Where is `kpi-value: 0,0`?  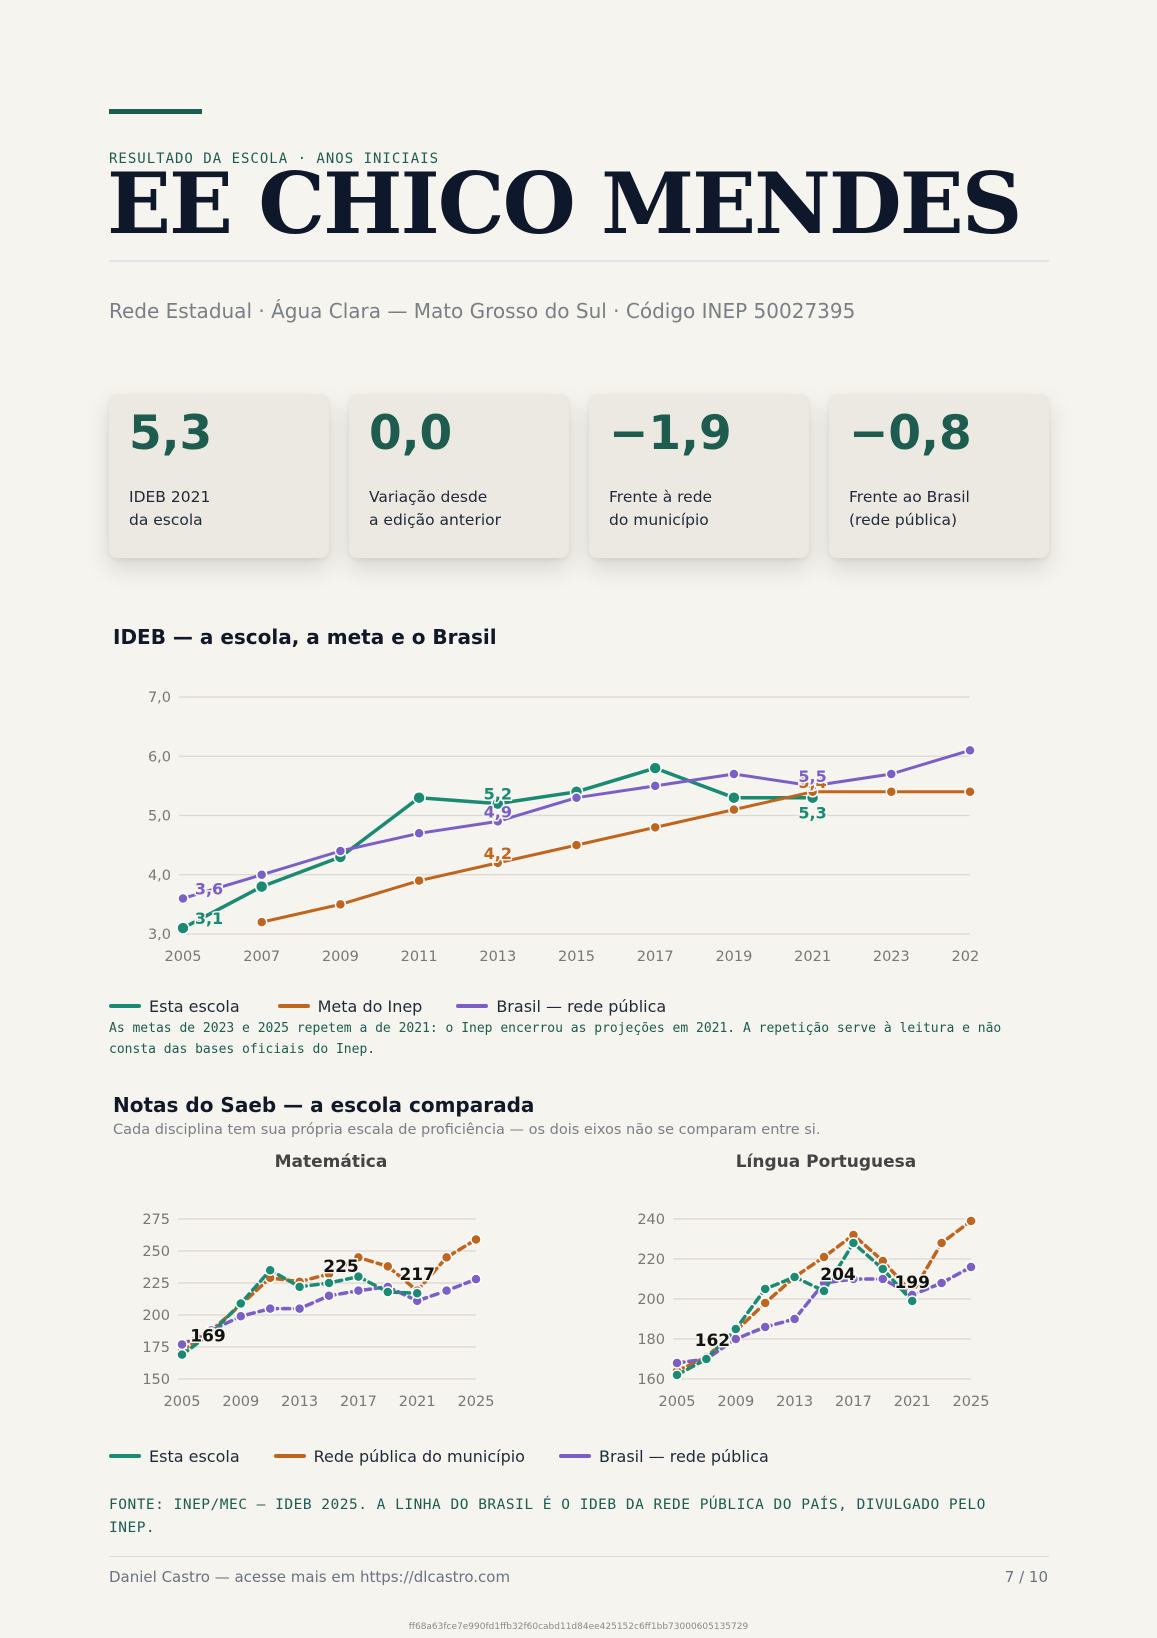
kpi-value: 0,0 is located at coordinates (411, 433).